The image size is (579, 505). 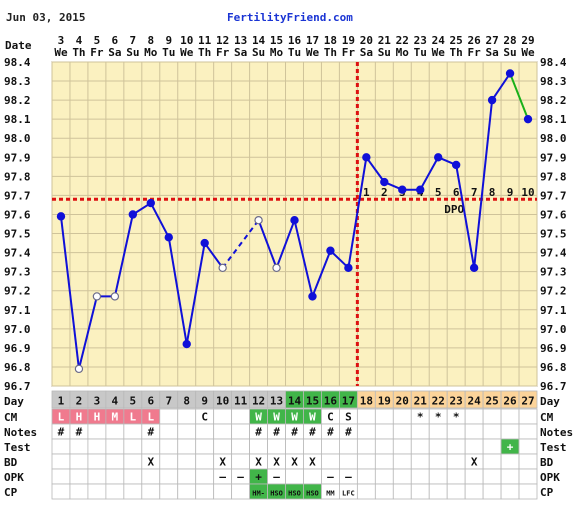 I want to click on opk-value: –, so click(x=222, y=477).